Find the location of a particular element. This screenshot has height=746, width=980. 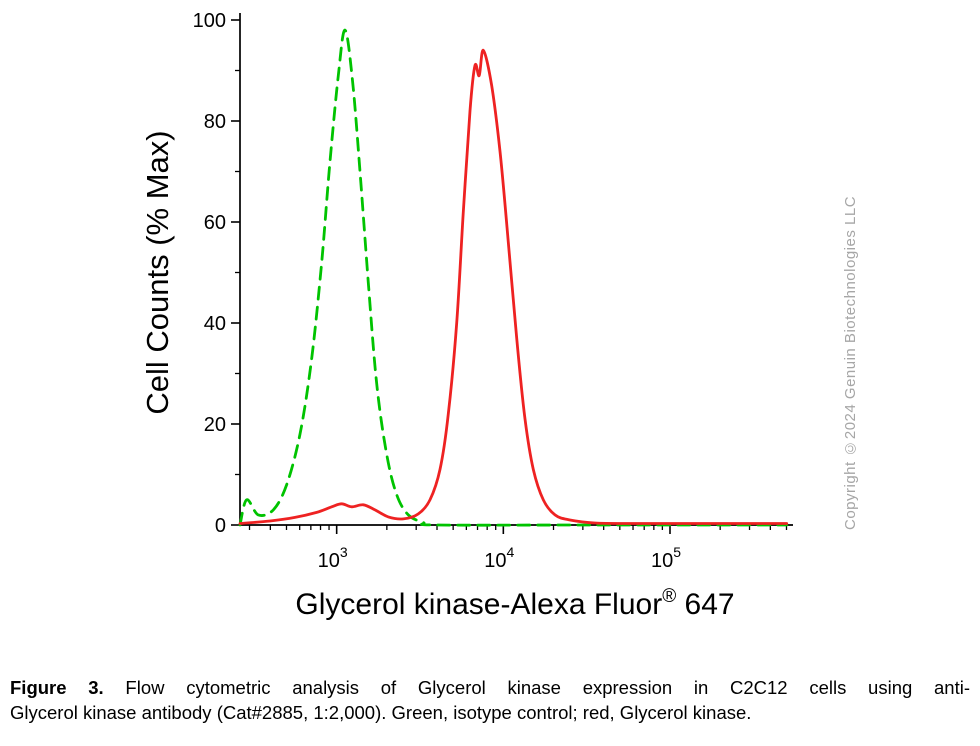

svg-text: 60 is located at coordinates (215, 223).